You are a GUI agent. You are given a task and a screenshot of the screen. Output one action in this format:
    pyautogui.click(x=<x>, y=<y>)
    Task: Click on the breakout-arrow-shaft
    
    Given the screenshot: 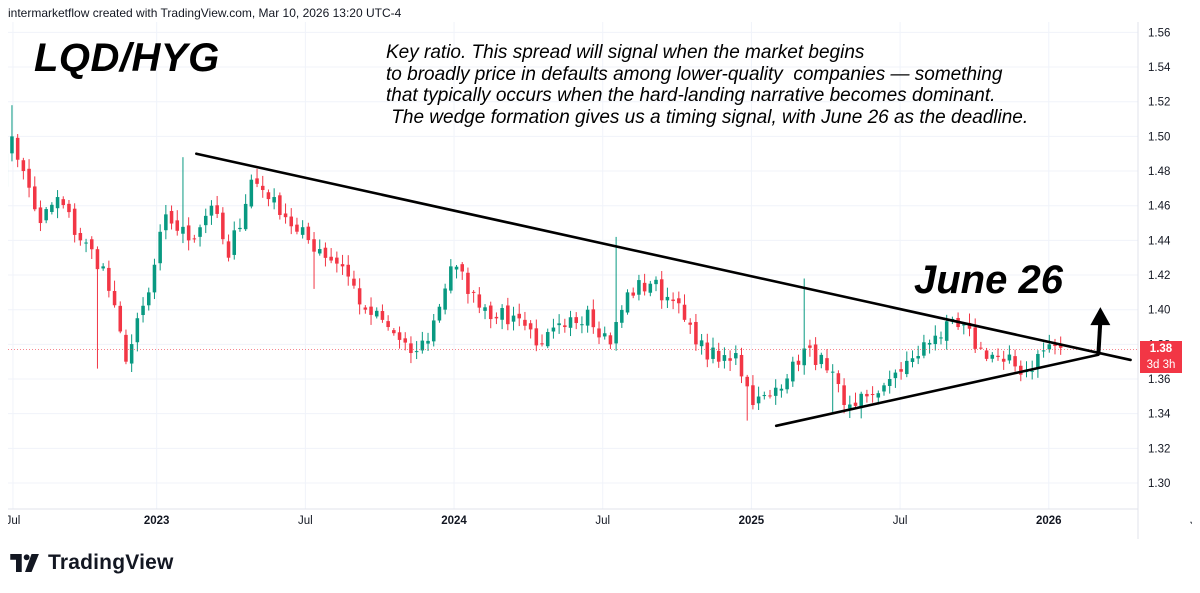 What is the action you would take?
    pyautogui.click(x=1099, y=338)
    